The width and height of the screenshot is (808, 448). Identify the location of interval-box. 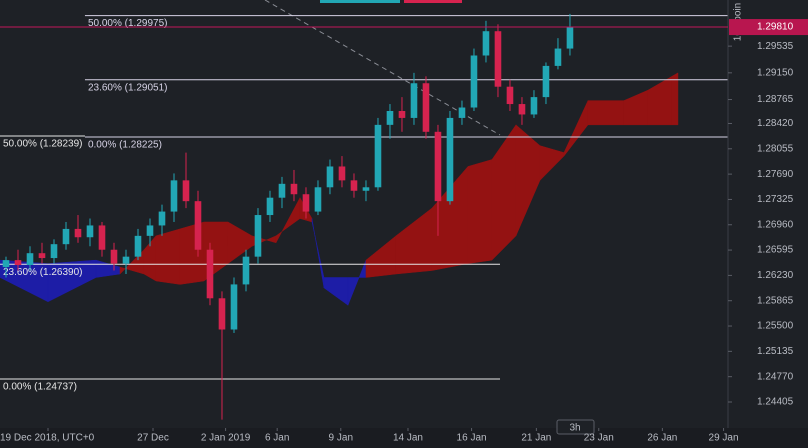
(575, 427).